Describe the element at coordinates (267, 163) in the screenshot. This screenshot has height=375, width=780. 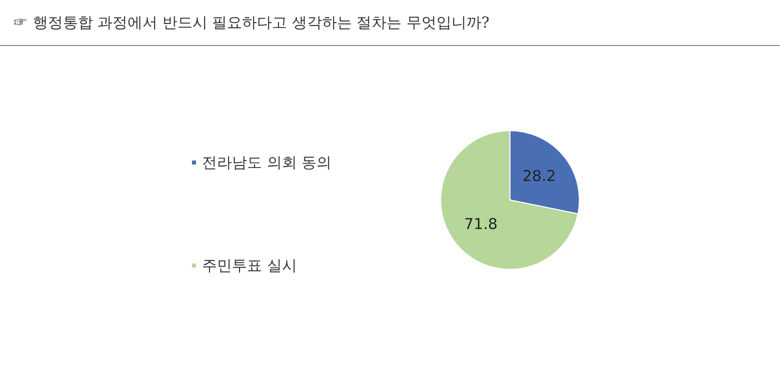
I see `legend-label: 전라남도 의회 동의` at that location.